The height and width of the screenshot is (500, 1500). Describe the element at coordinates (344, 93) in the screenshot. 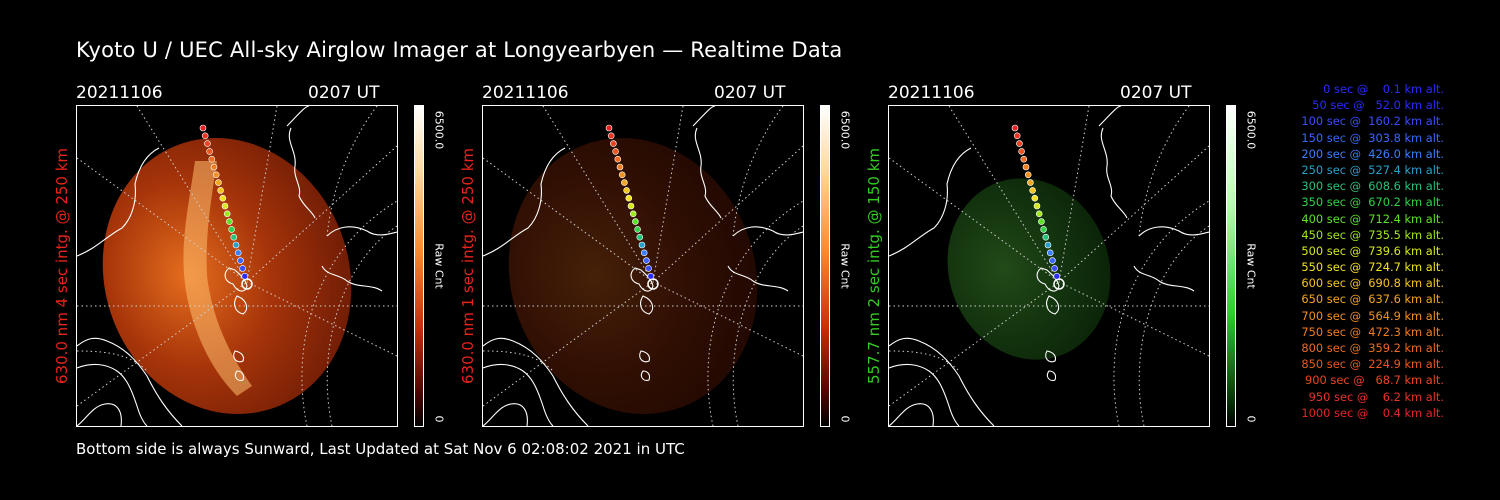

I see `panel-time: 0207 UT` at that location.